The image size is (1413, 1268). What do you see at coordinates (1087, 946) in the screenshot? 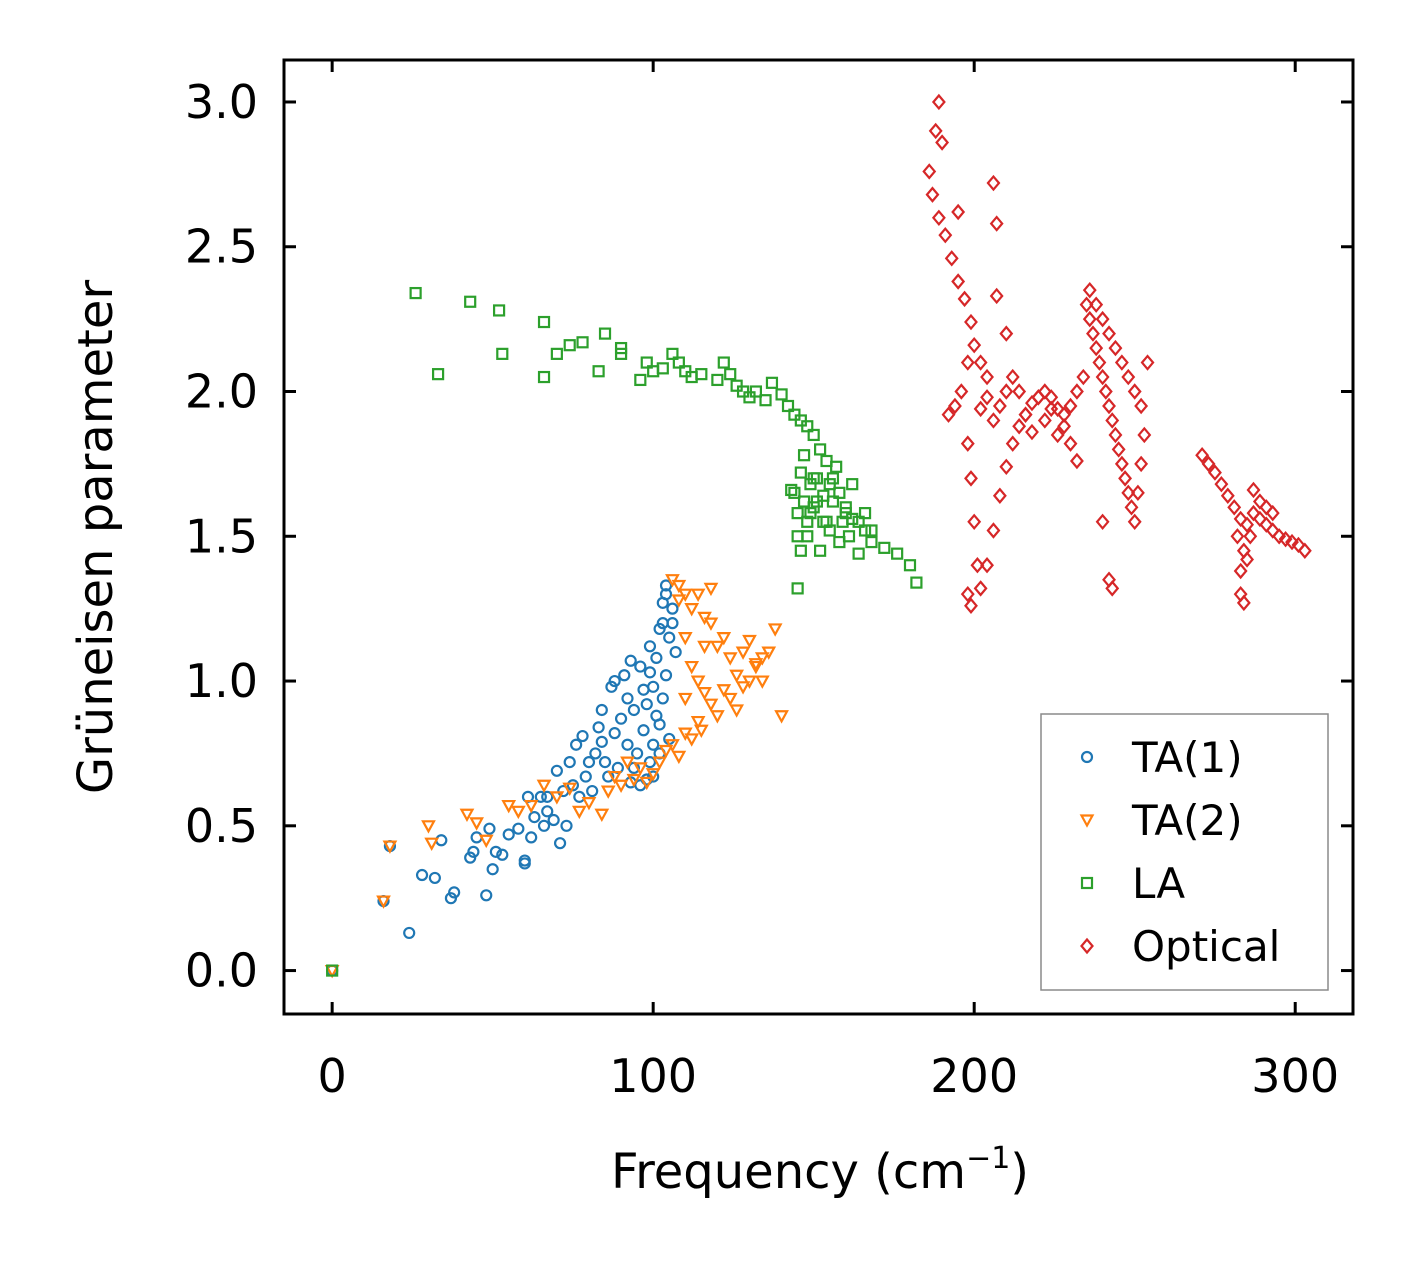
I see `legend-marker` at bounding box center [1087, 946].